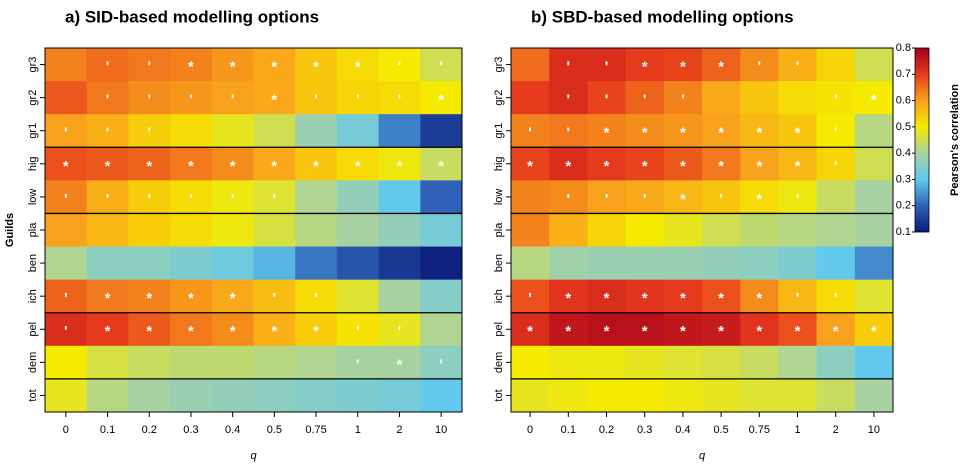 The width and height of the screenshot is (975, 466). What do you see at coordinates (33, 65) in the screenshot?
I see `y-tick-label: gr3` at bounding box center [33, 65].